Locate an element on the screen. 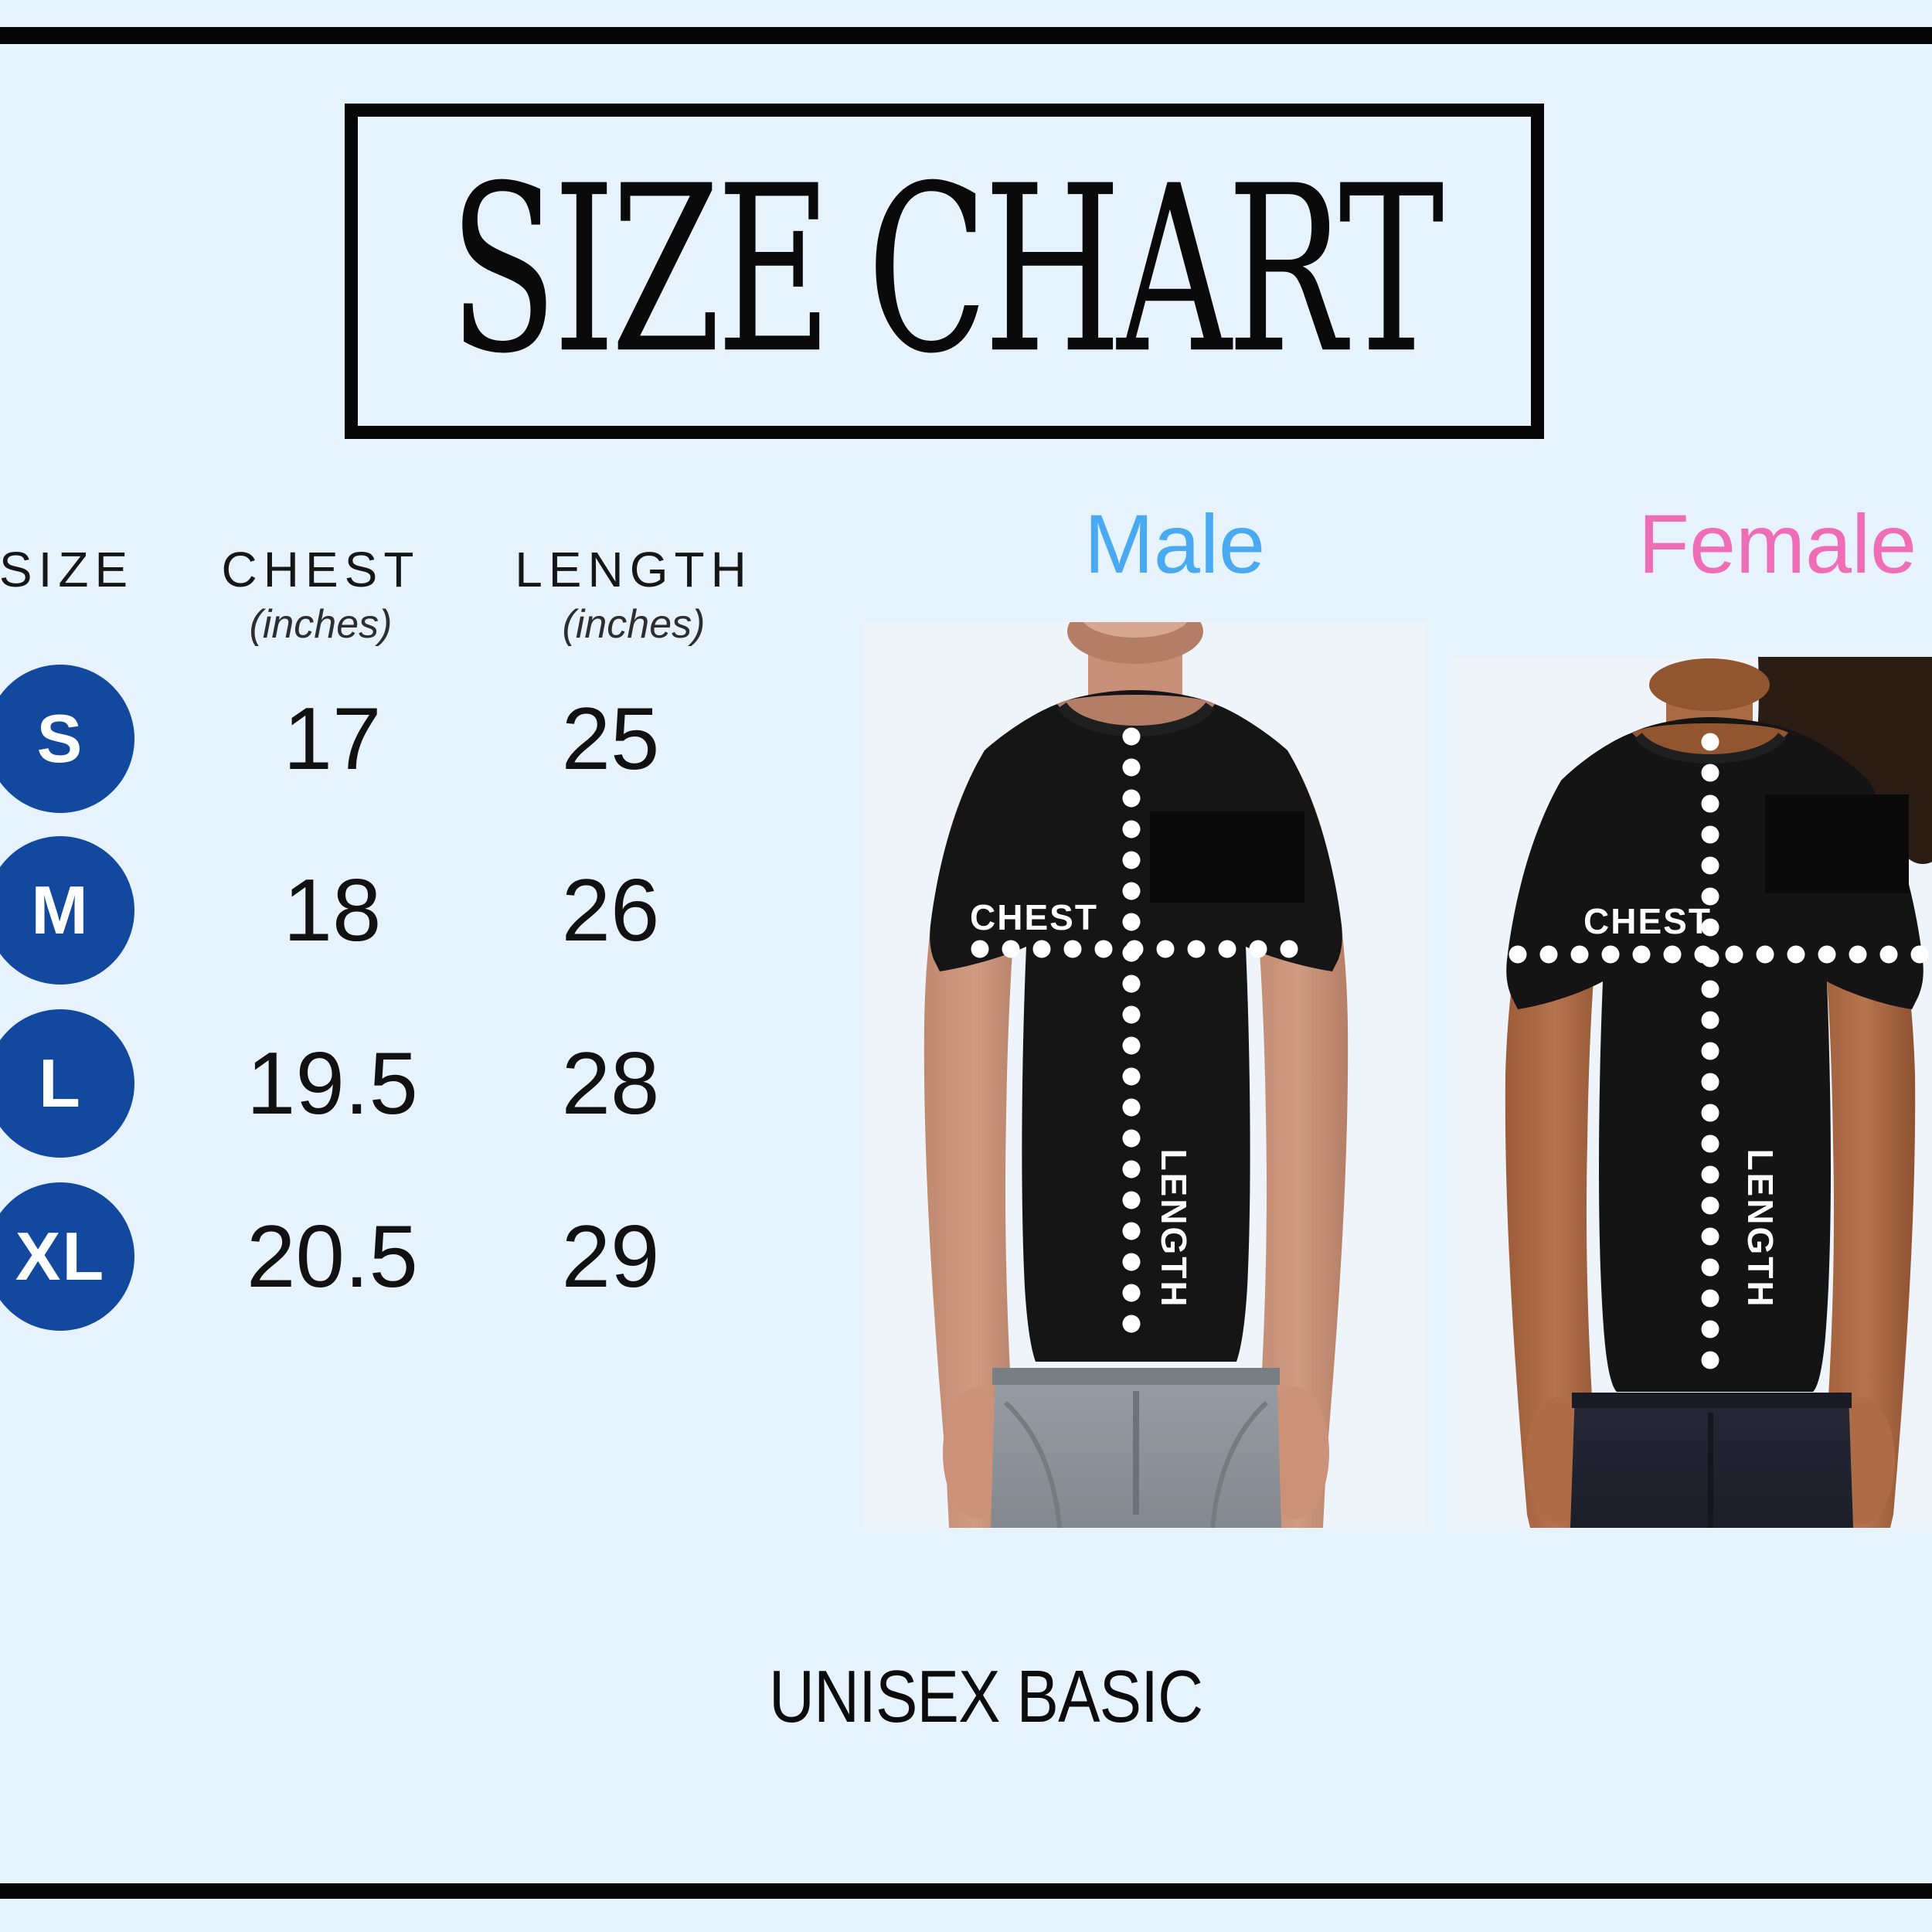 The height and width of the screenshot is (1932, 1932). chest-value-l: 19.5 is located at coordinates (333, 1084).